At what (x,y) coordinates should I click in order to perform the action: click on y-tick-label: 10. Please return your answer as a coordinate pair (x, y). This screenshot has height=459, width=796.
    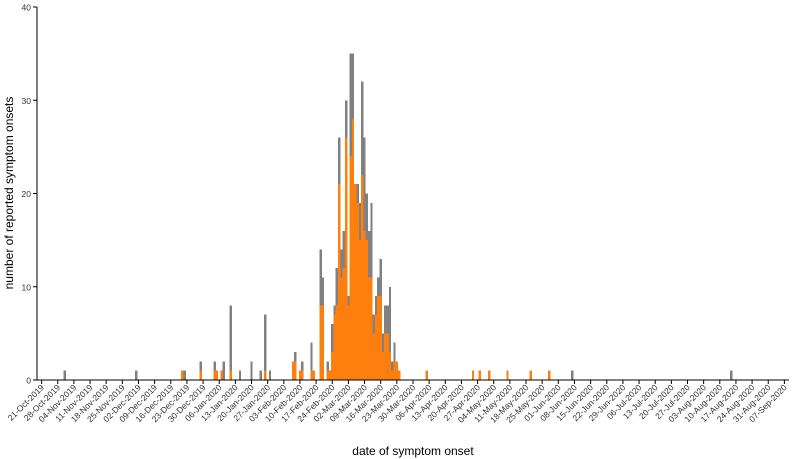
    Looking at the image, I should click on (27, 287).